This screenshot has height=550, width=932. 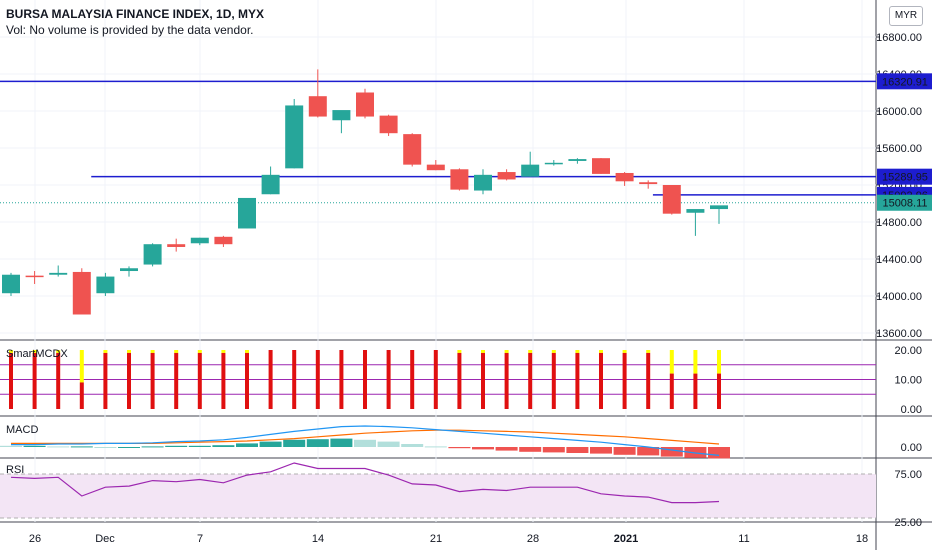 I want to click on macd-line, so click(x=365, y=440).